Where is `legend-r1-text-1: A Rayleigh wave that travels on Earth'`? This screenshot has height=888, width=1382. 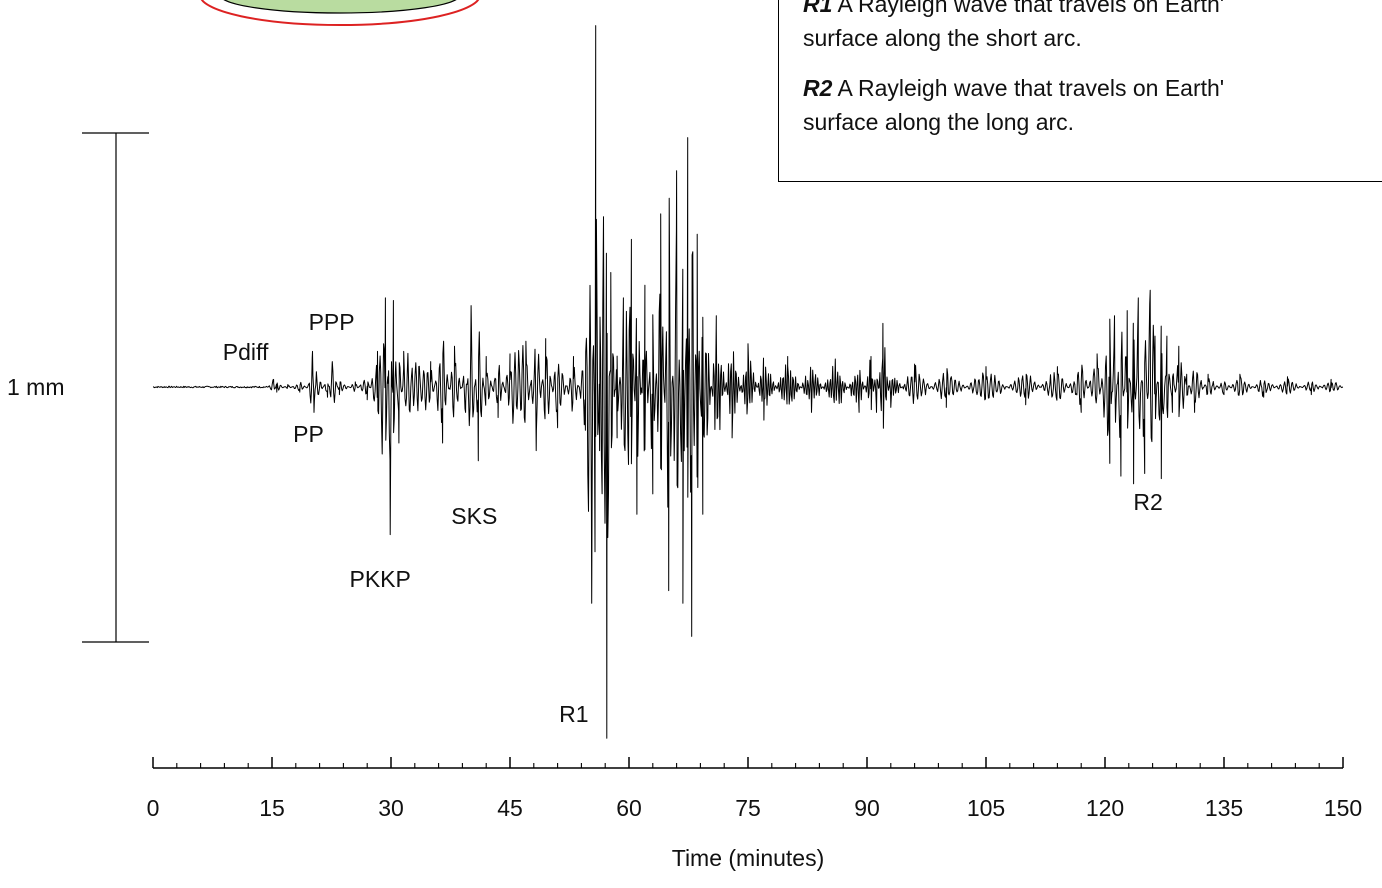 legend-r1-text-1: A Rayleigh wave that travels on Earth' is located at coordinates (1031, 8).